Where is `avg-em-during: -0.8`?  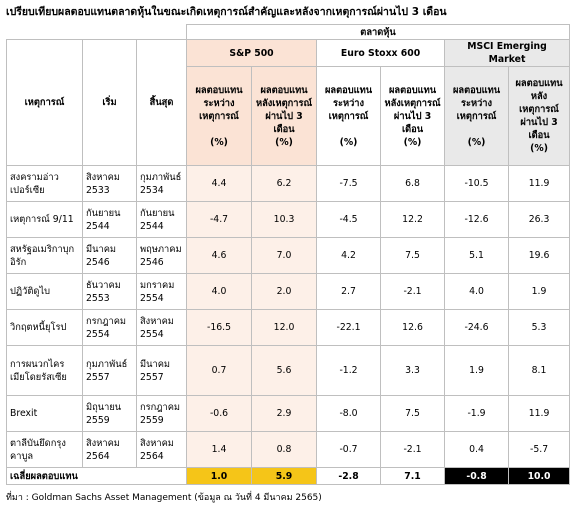
avg-em-during: -0.8 is located at coordinates (477, 476).